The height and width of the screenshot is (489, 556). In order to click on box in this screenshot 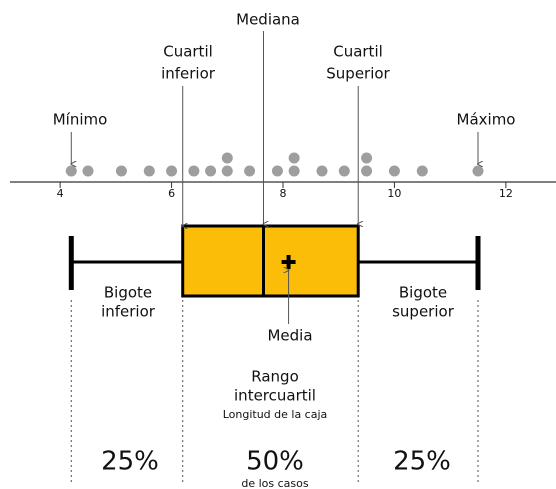, I will do `click(270, 261)`.